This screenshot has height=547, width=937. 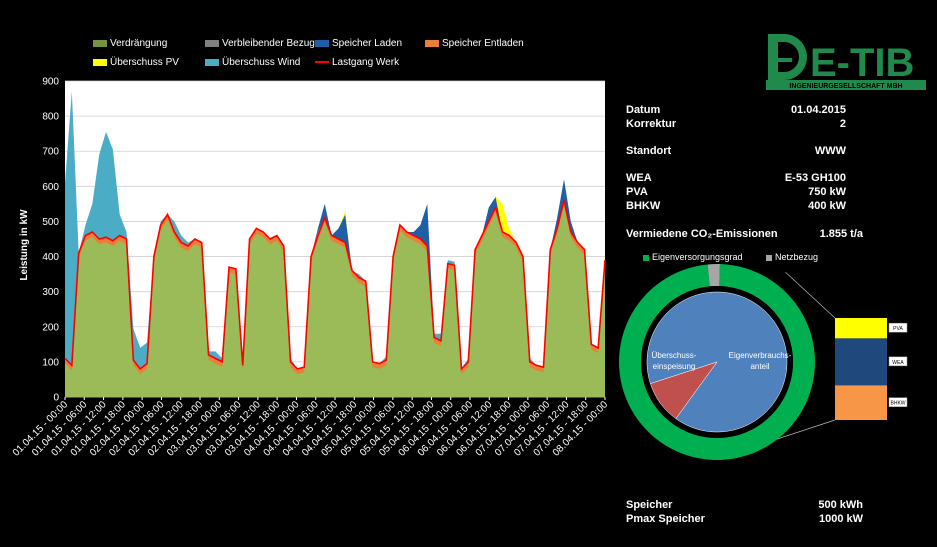 I want to click on legend-netzbezug: Netzbezug, so click(x=792, y=257).